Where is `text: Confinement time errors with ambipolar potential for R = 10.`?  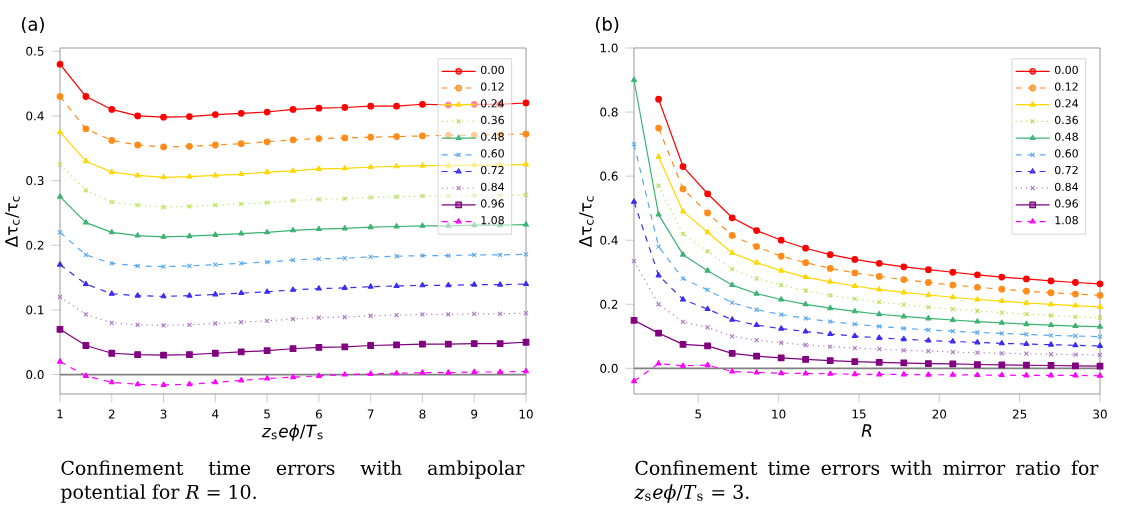
text: Confinement time errors with ambipolar potential for R = 10. is located at coordinates (292, 481).